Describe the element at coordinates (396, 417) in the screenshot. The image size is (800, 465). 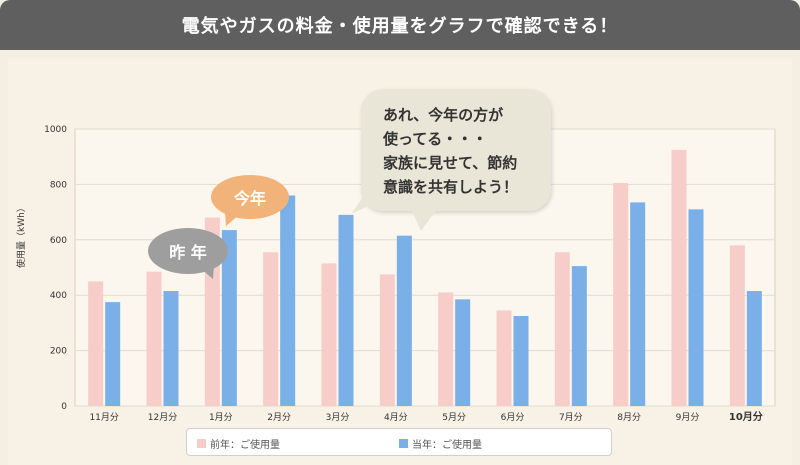
I see `x-tick-label: 4月分` at that location.